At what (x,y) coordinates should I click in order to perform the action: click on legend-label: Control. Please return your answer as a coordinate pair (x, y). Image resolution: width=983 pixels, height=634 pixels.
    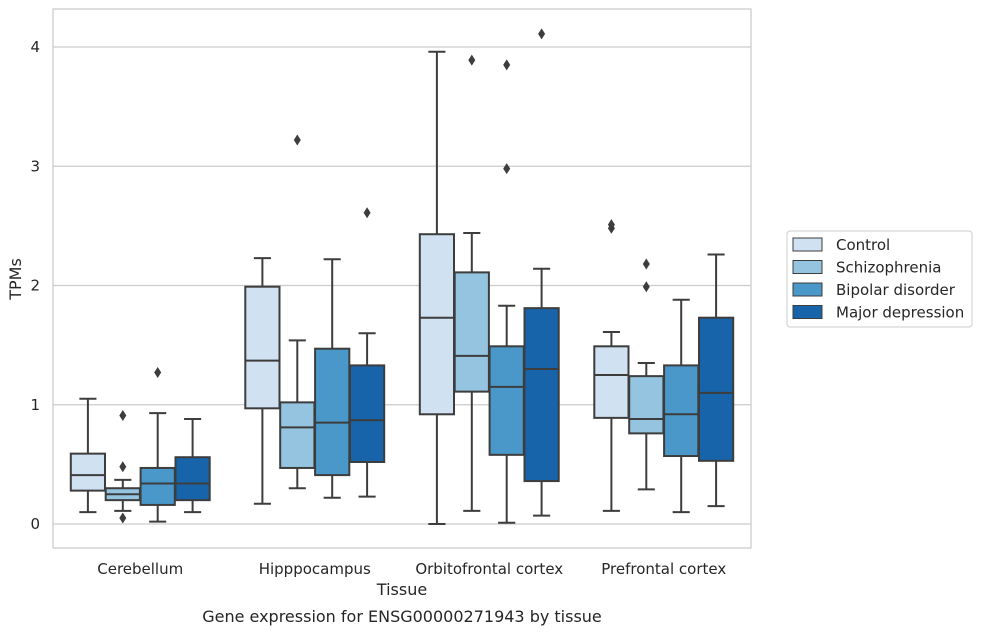
    Looking at the image, I should click on (863, 245).